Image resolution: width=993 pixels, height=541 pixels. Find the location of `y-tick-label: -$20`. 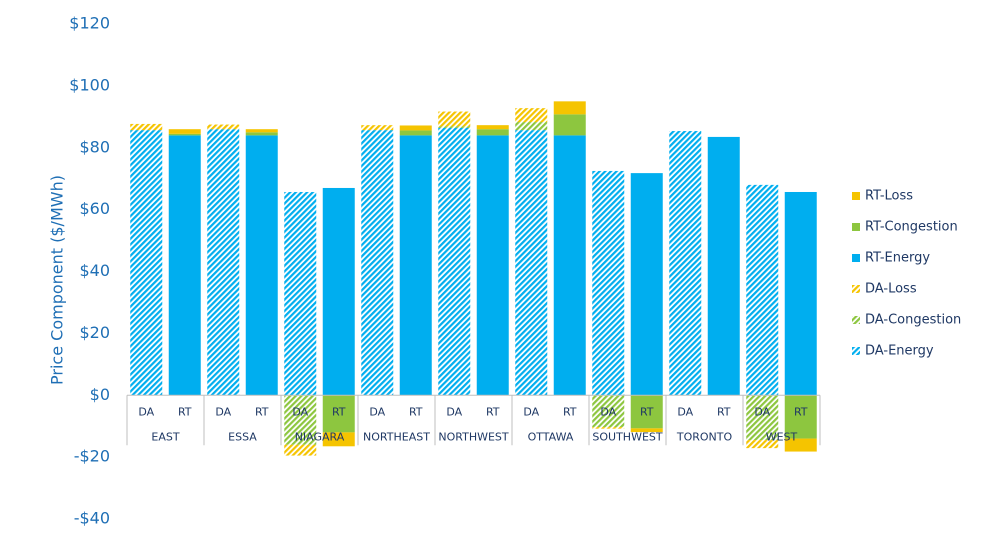

y-tick-label: -$20 is located at coordinates (92, 456).